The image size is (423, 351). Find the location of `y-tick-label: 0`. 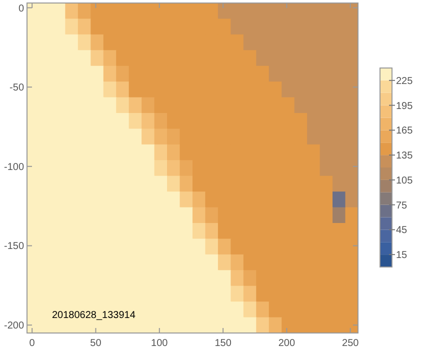

y-tick-label: 0 is located at coordinates (21, 8).